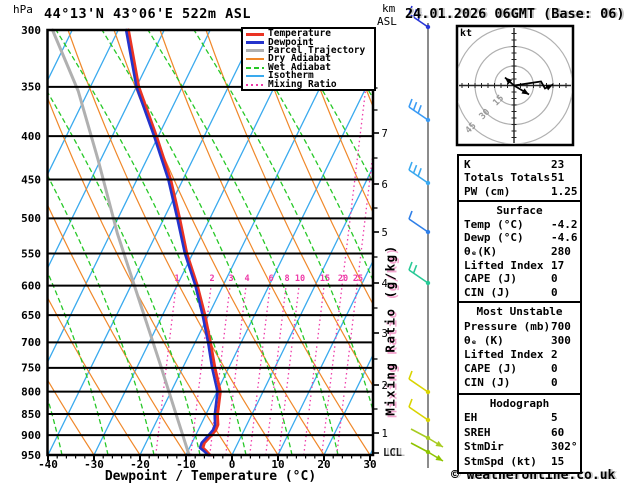 The height and width of the screenshot is (486, 629). What do you see at coordinates (31, 391) in the screenshot?
I see `pressure-label: 800` at bounding box center [31, 391].